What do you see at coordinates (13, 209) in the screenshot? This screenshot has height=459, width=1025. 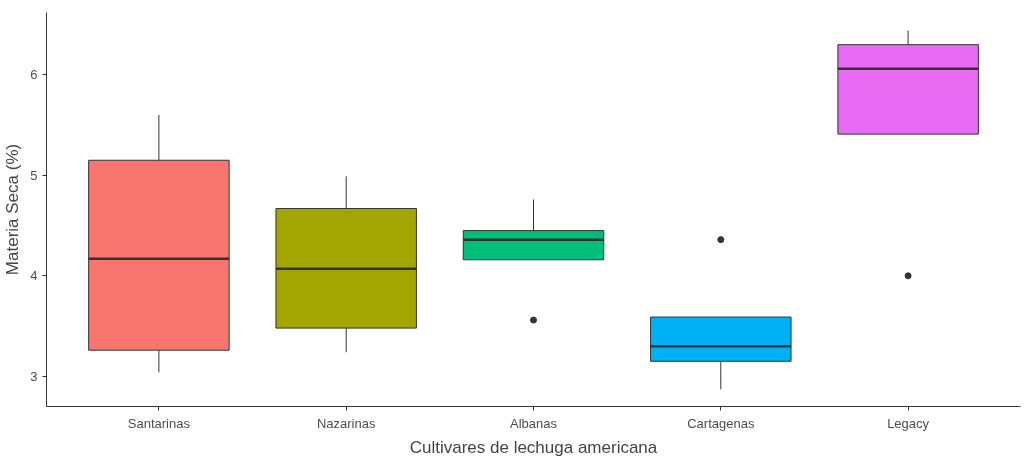 I see `y-axis-title: Materia Seca (%)` at bounding box center [13, 209].